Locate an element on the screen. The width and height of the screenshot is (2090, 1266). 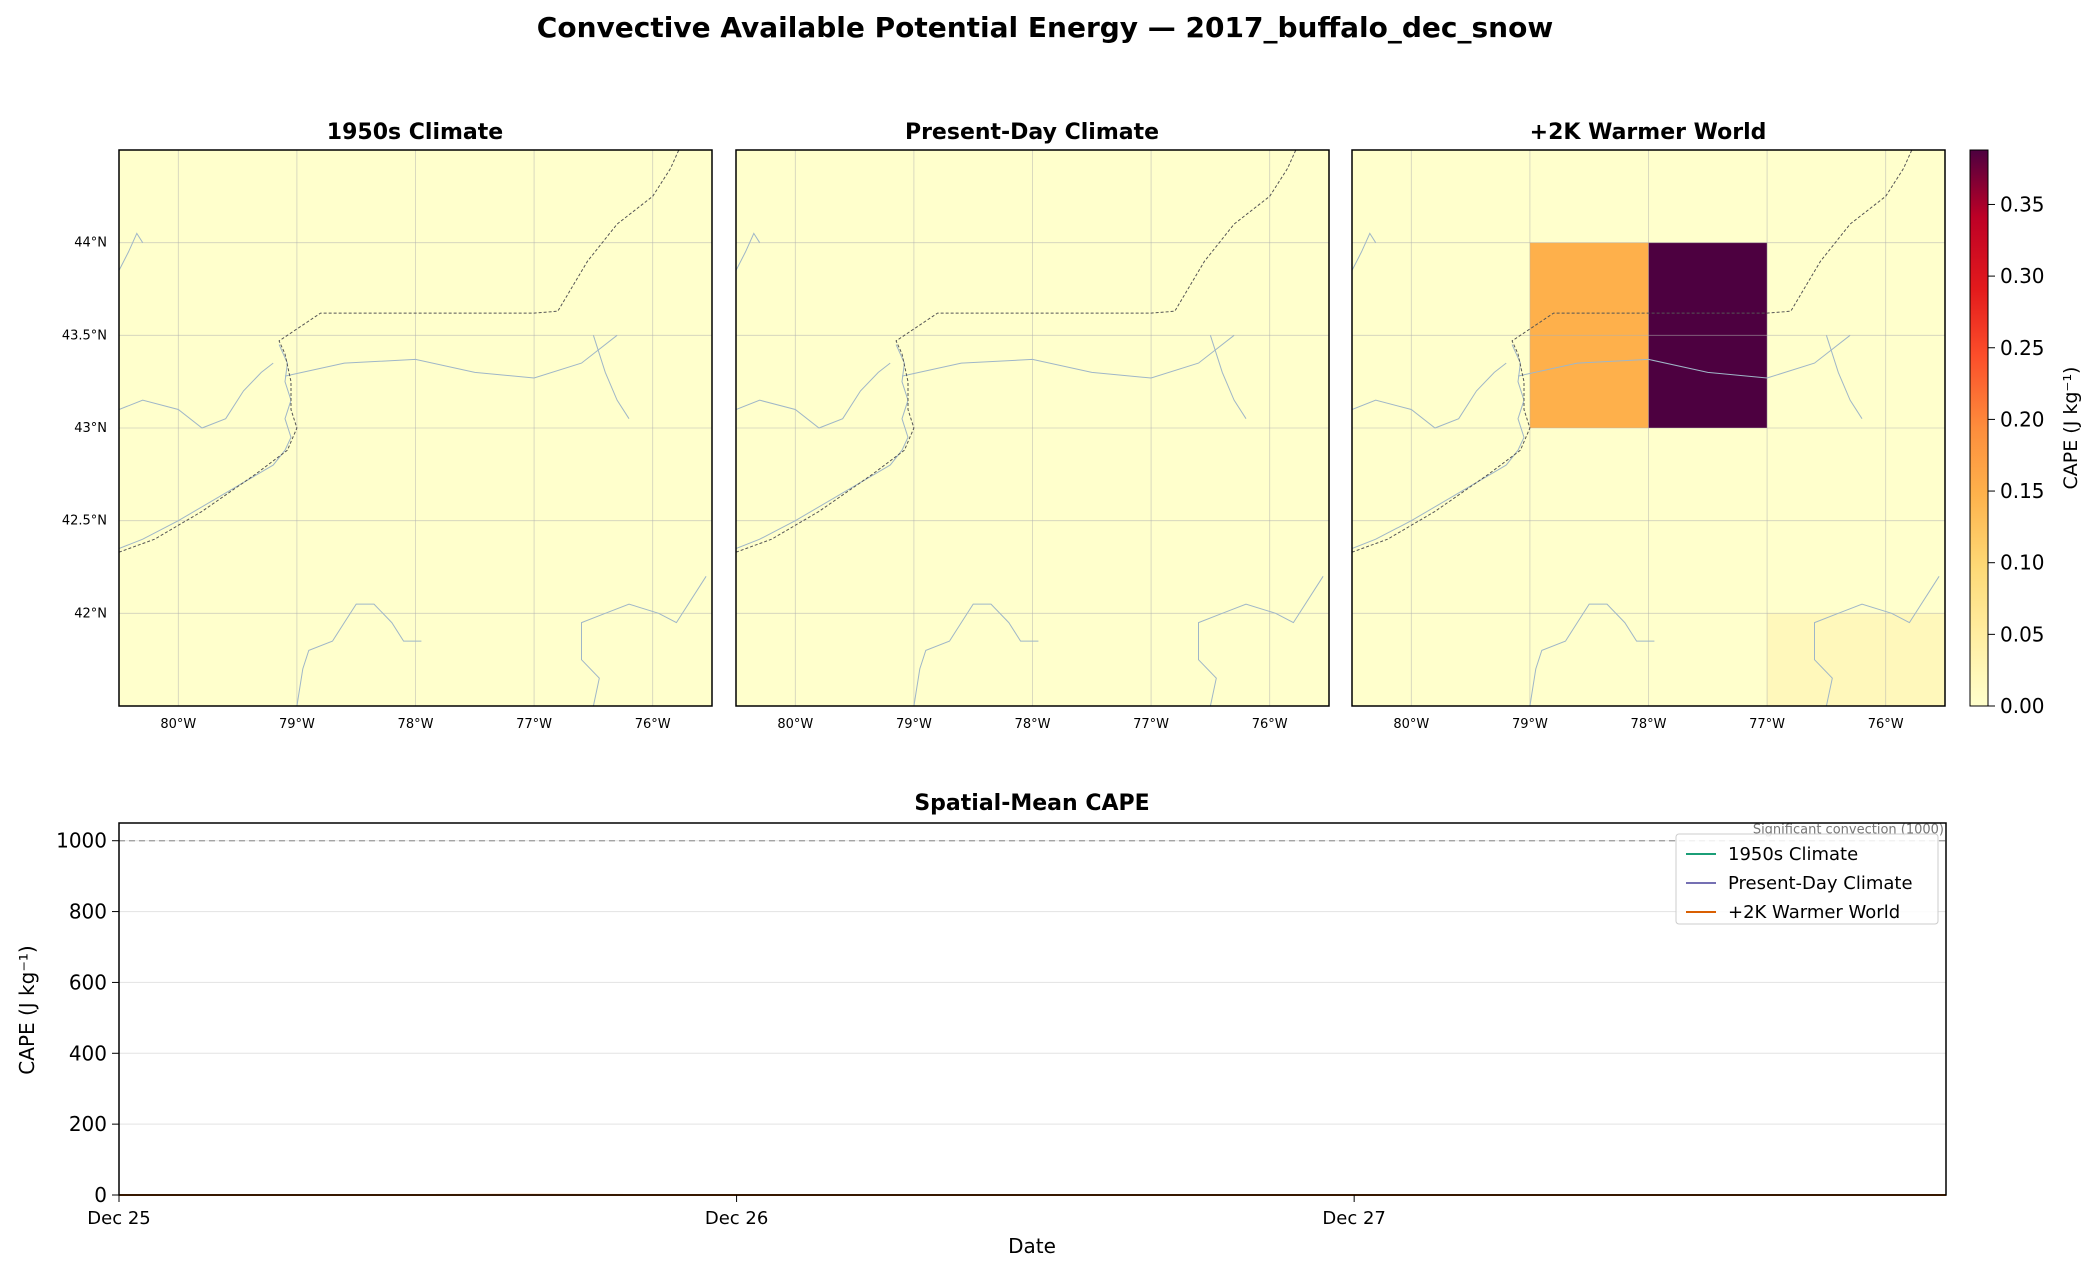
line-ytick-label: 600 is located at coordinates (88, 982).